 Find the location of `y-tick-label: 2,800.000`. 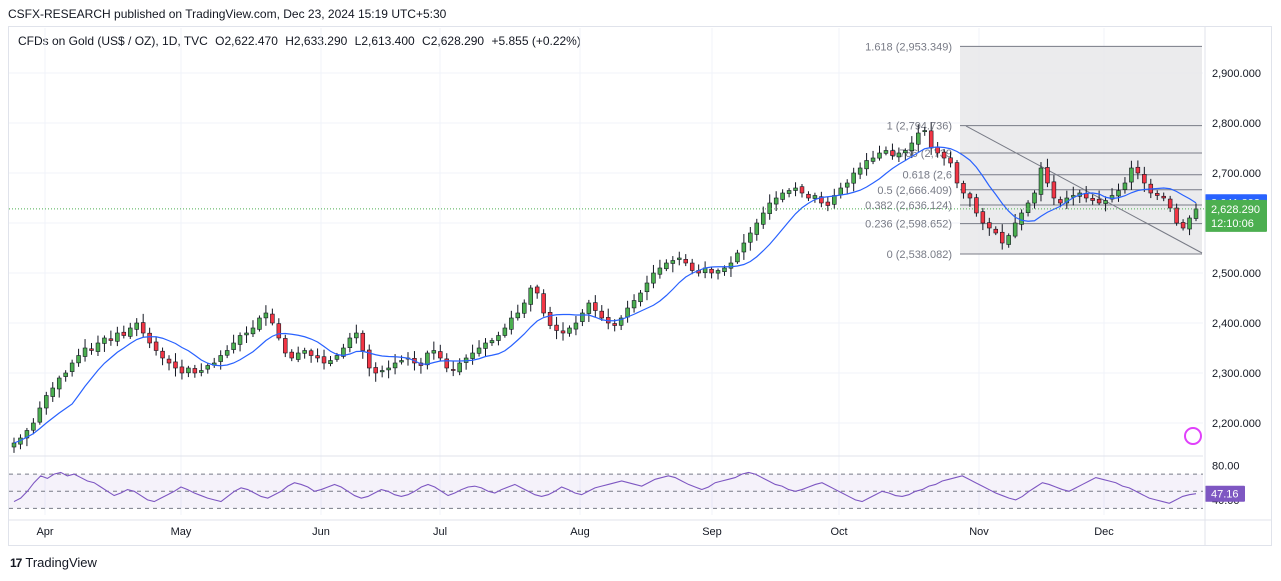

y-tick-label: 2,800.000 is located at coordinates (1236, 124).